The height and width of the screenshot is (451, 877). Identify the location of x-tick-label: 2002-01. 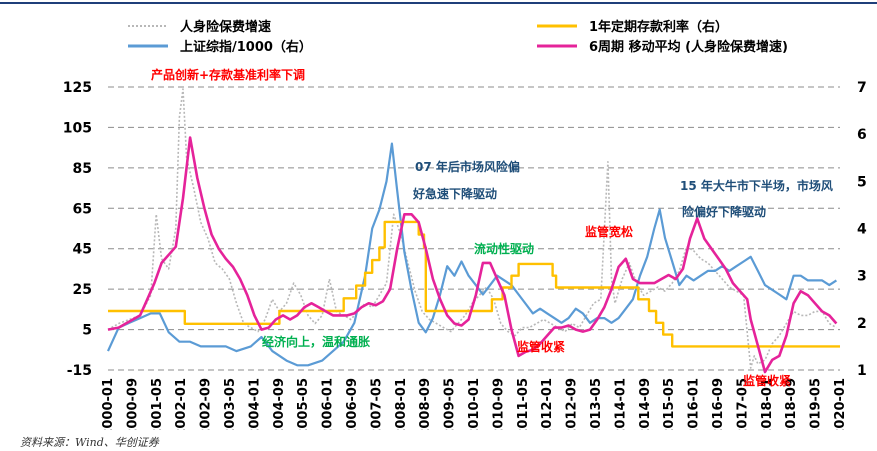
(181, 404).